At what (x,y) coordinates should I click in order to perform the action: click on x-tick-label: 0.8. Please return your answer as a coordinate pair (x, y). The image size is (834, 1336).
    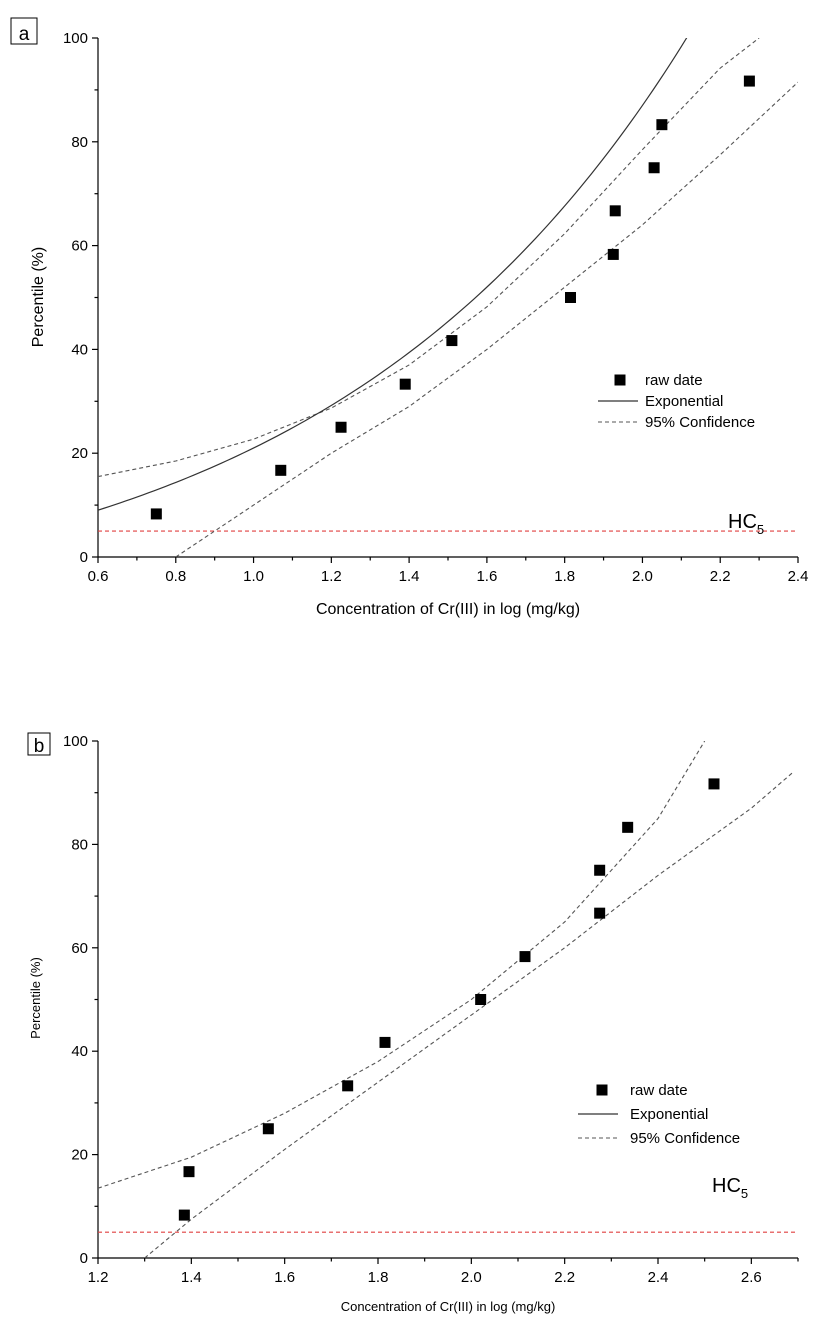
    Looking at the image, I should click on (175, 576).